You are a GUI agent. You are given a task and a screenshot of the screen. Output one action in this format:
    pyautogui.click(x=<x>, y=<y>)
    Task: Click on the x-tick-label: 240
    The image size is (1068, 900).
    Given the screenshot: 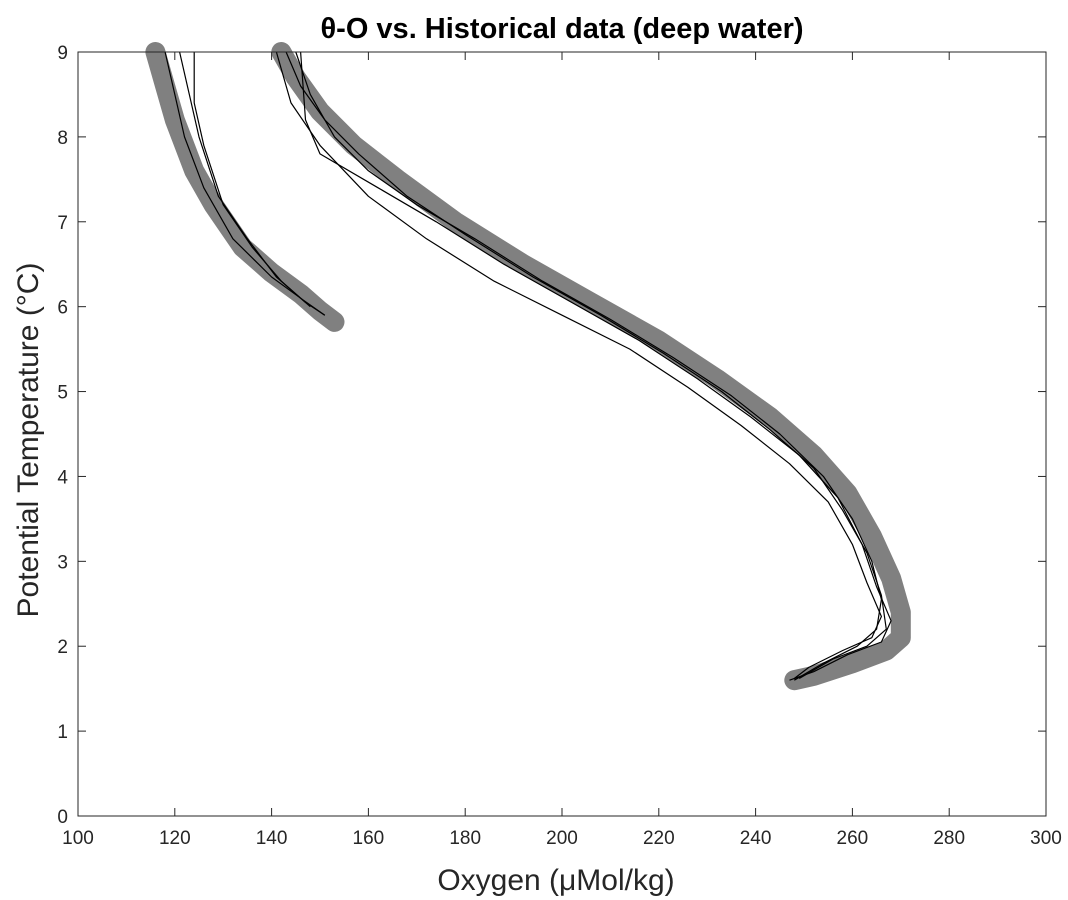 What is the action you would take?
    pyautogui.click(x=756, y=838)
    